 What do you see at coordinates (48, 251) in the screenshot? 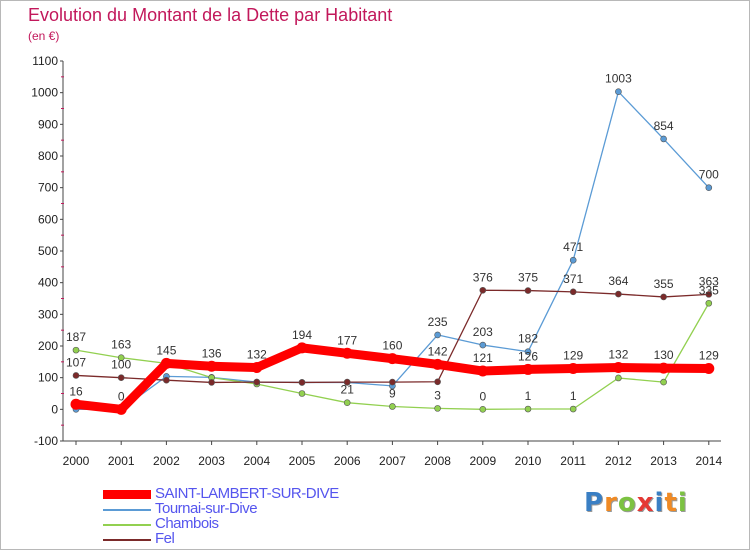
I see `y-tick-label: 500` at bounding box center [48, 251].